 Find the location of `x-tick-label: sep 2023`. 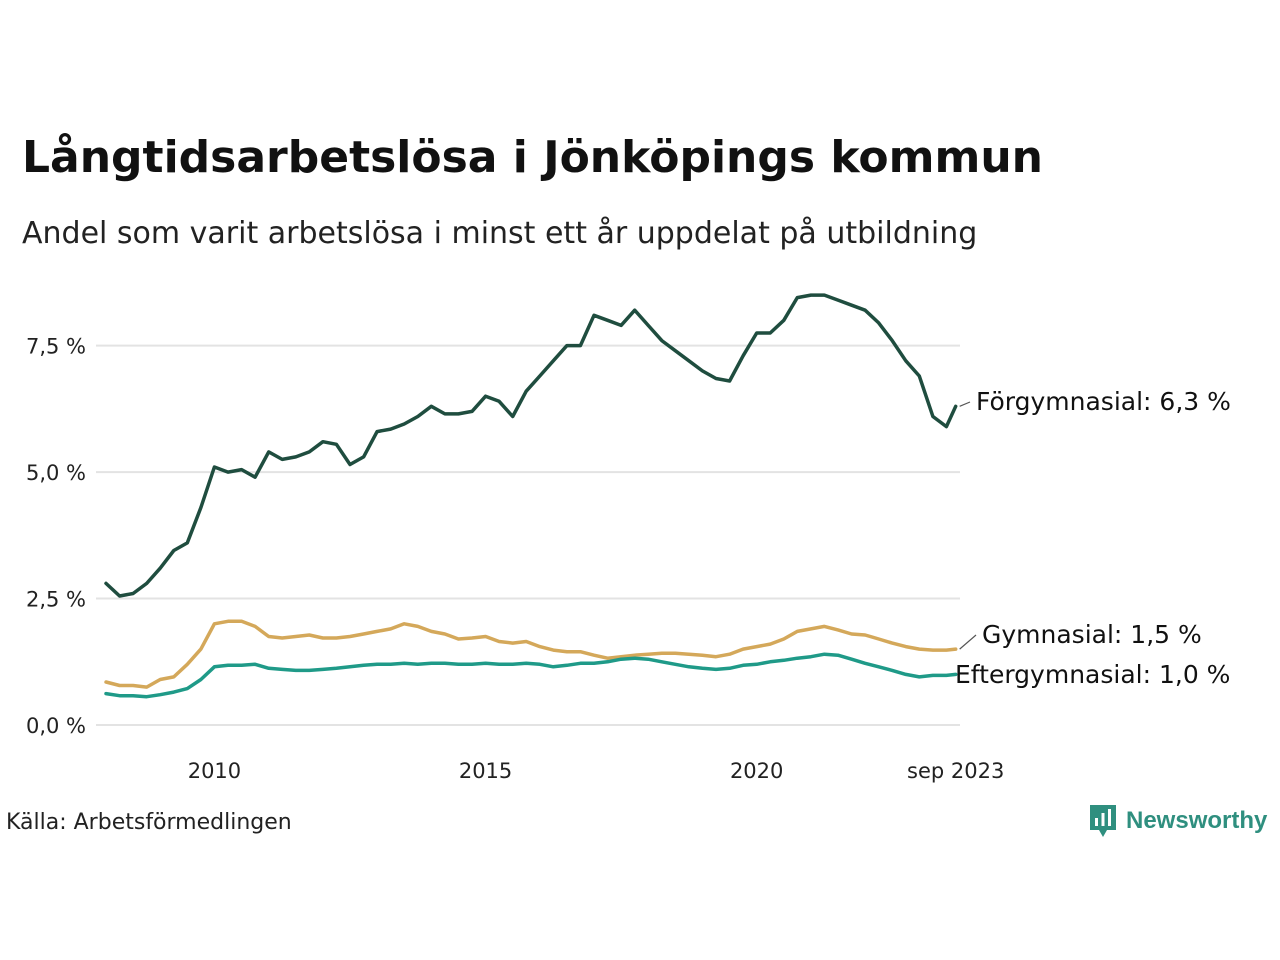

x-tick-label: sep 2023 is located at coordinates (955, 771).